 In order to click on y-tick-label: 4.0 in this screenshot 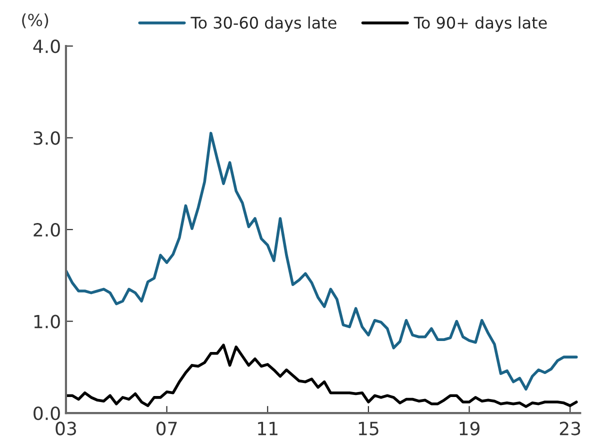, I will do `click(46, 47)`.